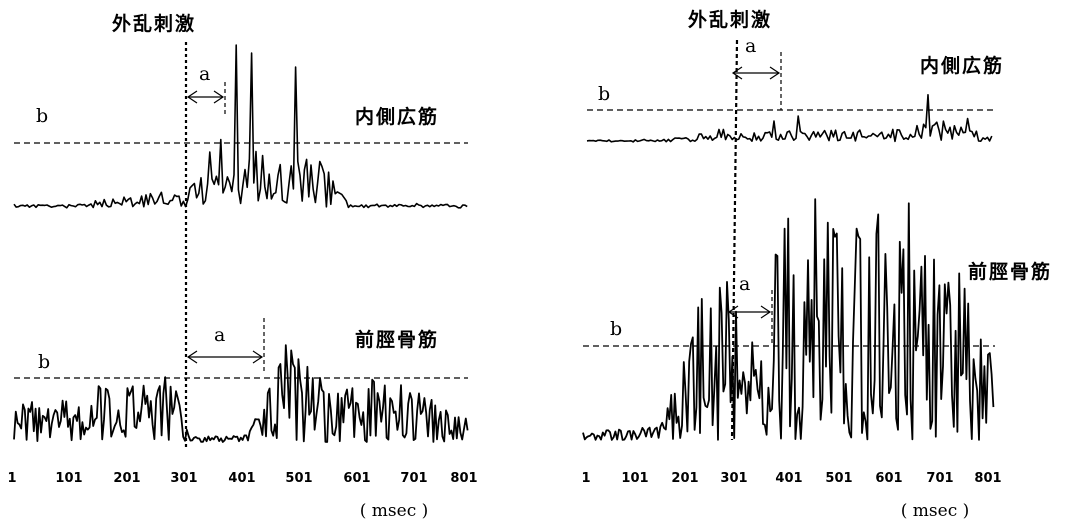  What do you see at coordinates (356, 478) in the screenshot?
I see `left-tick-601: 601` at bounding box center [356, 478].